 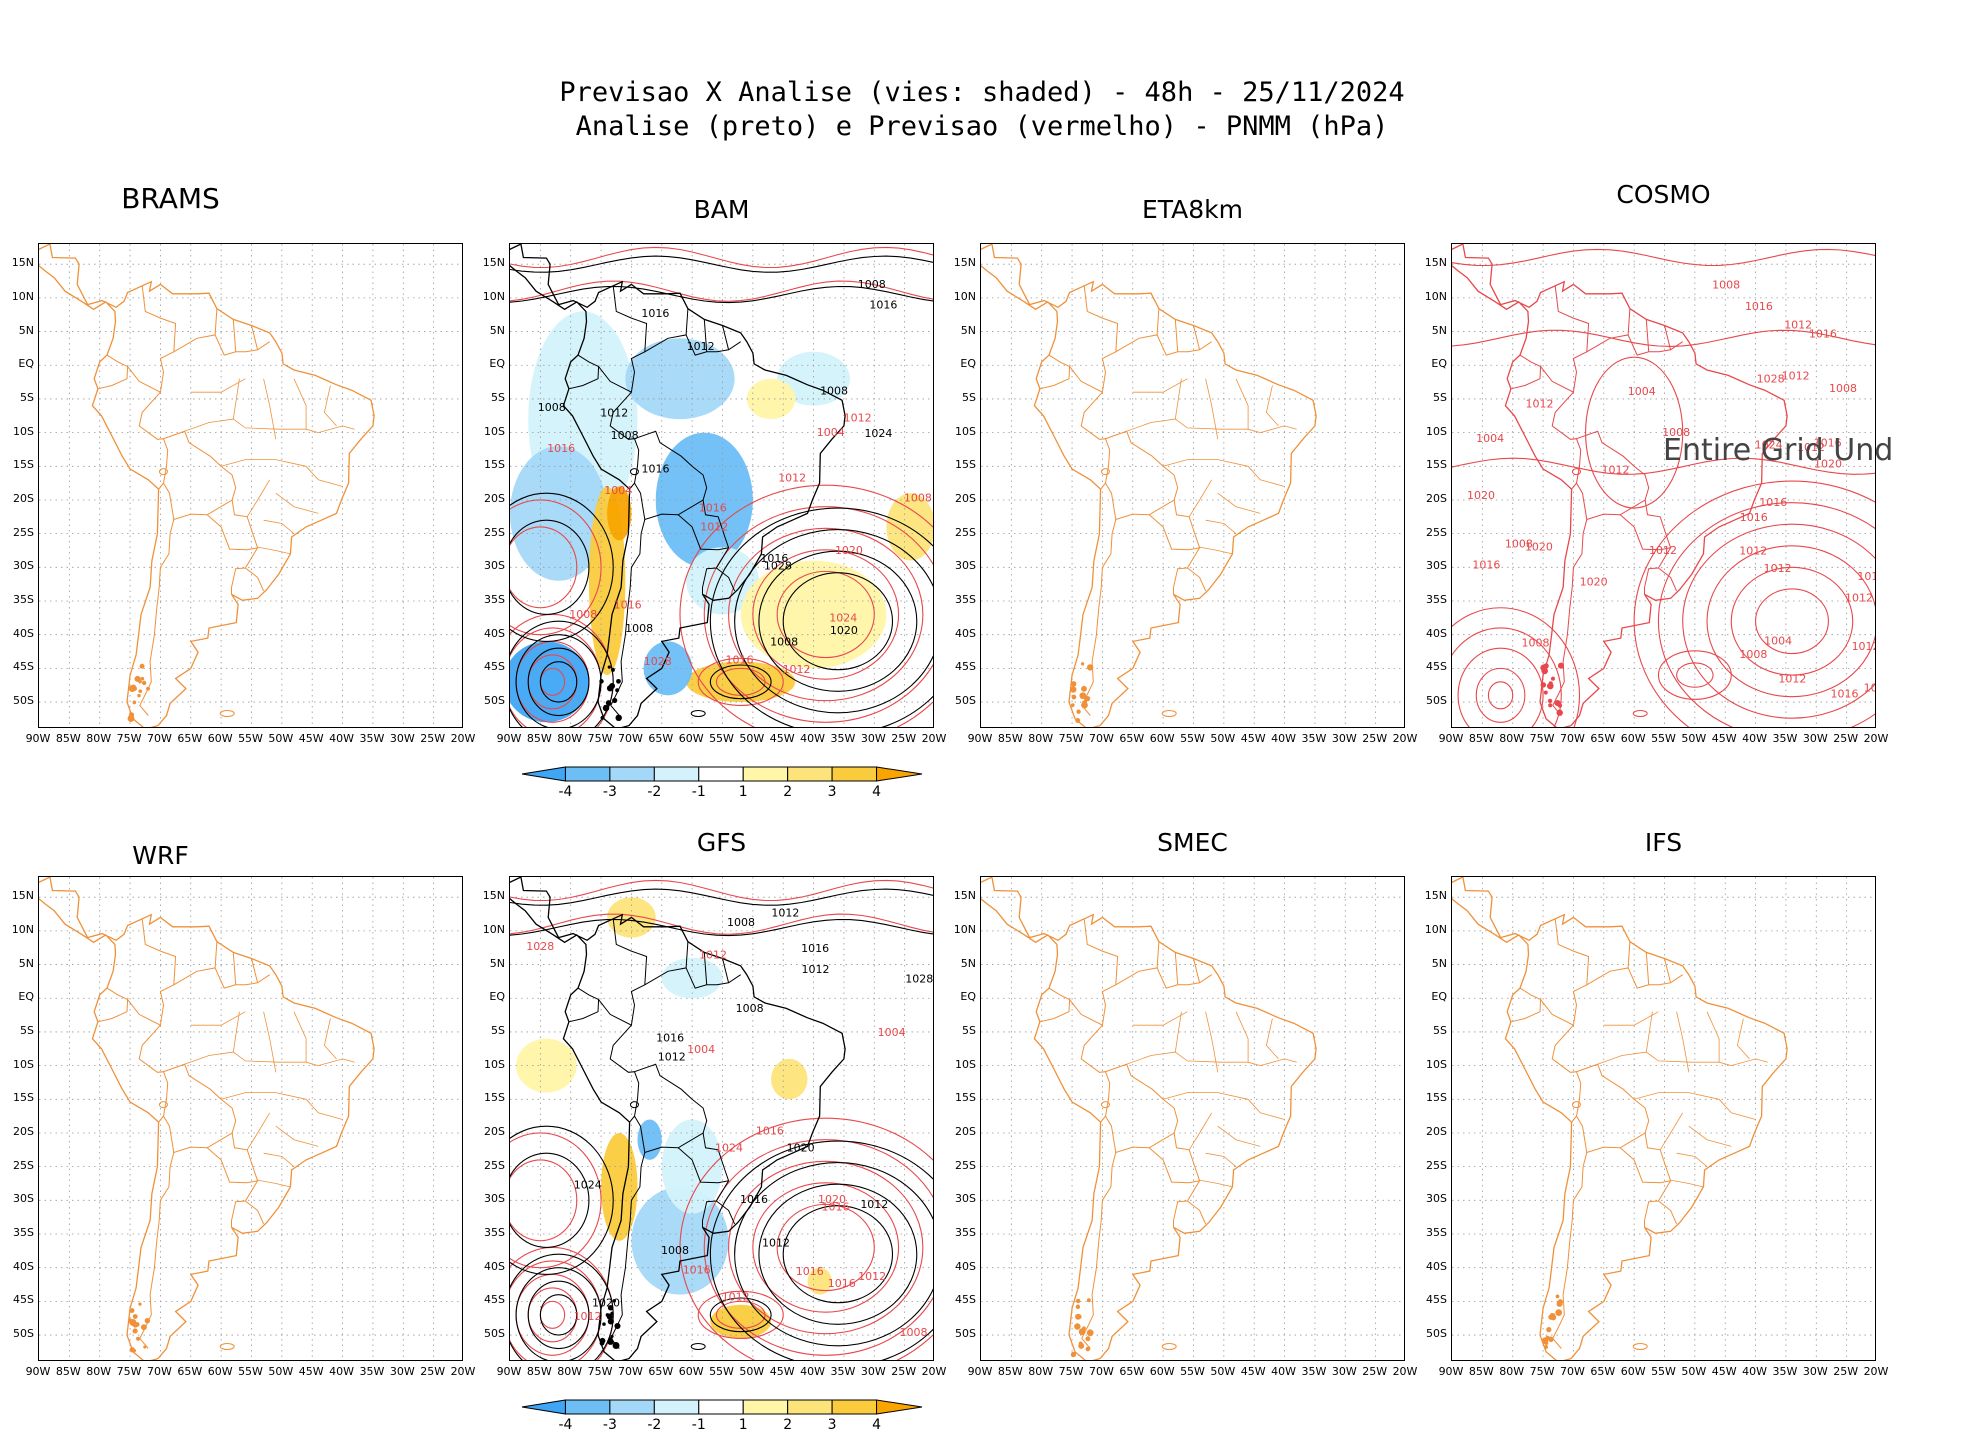 What do you see at coordinates (1876, 1371) in the screenshot?
I see `lon-tick-label: 20W` at bounding box center [1876, 1371].